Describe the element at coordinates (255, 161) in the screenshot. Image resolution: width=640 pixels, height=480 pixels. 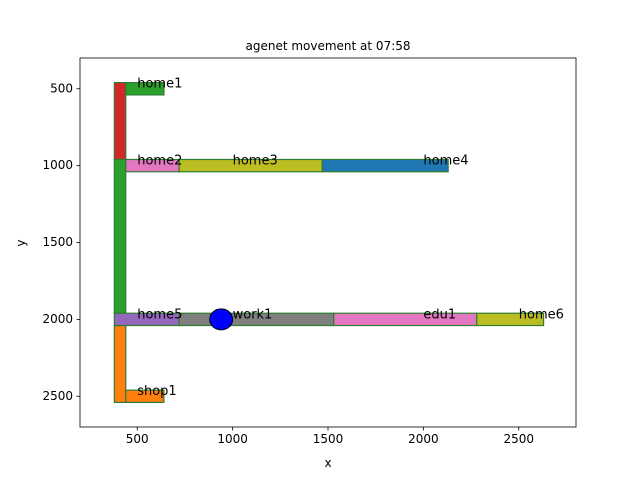
I see `area-label-home3: home3` at that location.